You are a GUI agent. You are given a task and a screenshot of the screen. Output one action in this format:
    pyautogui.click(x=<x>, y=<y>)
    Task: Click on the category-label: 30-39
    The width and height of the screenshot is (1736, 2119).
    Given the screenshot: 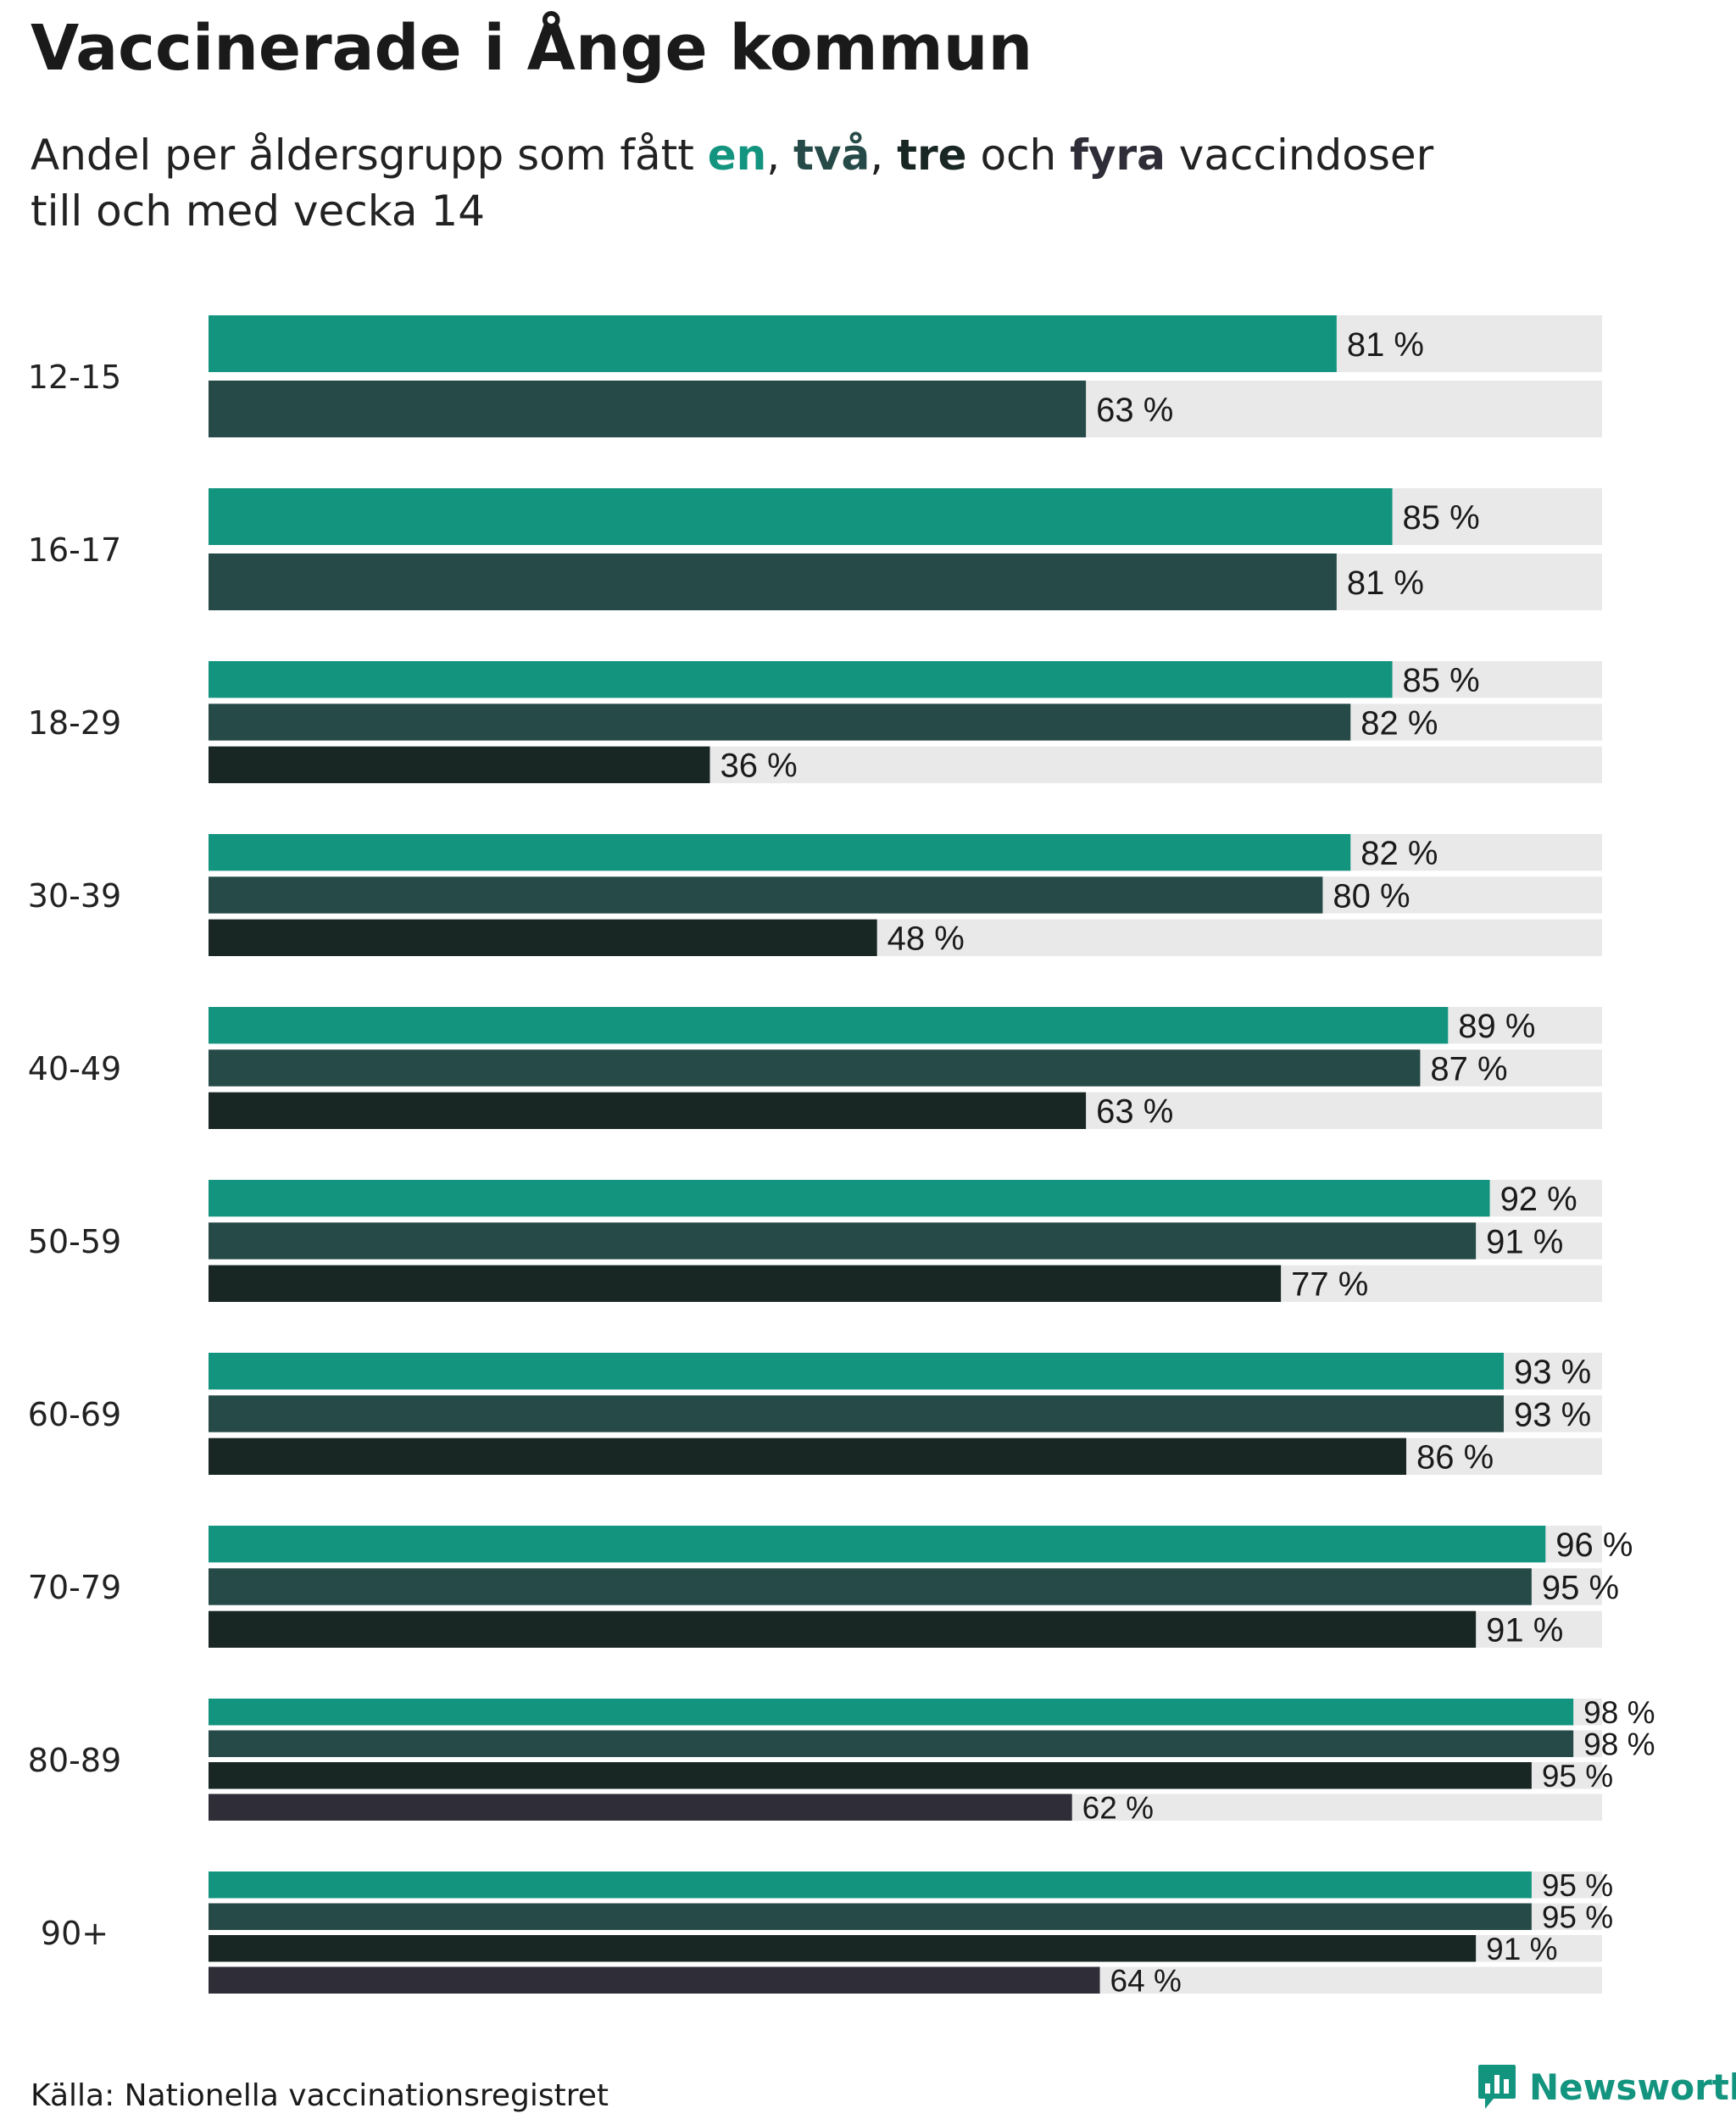 What is the action you would take?
    pyautogui.click(x=74, y=896)
    